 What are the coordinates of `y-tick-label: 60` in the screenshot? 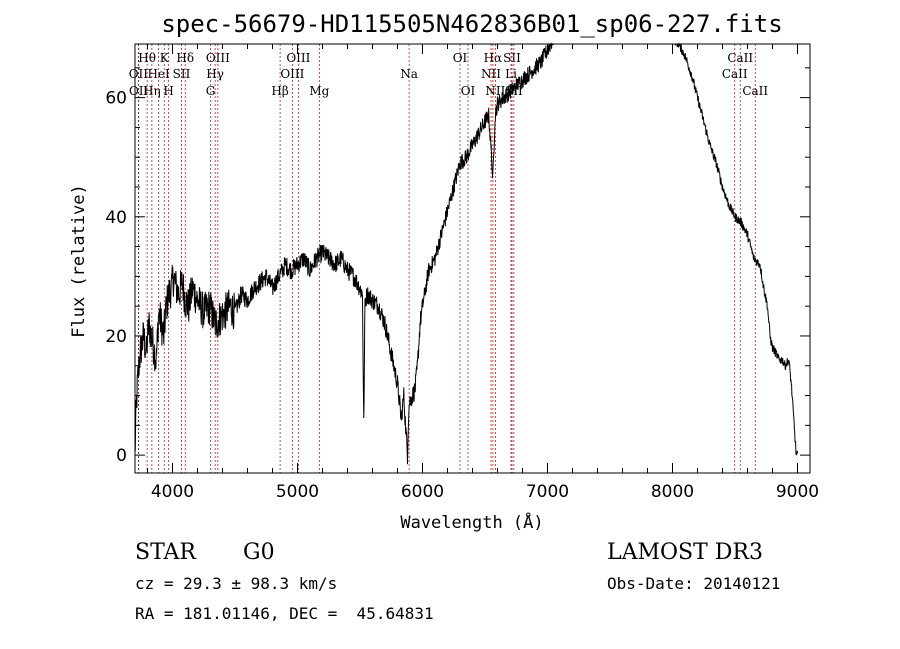 It's located at (116, 99).